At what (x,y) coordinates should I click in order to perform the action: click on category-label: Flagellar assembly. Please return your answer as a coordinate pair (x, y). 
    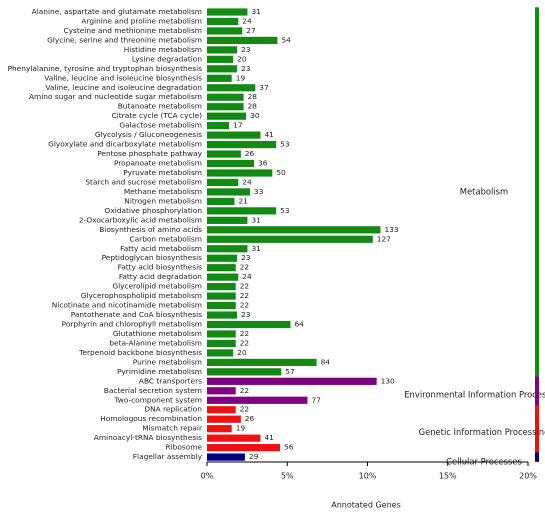
    Looking at the image, I should click on (168, 456).